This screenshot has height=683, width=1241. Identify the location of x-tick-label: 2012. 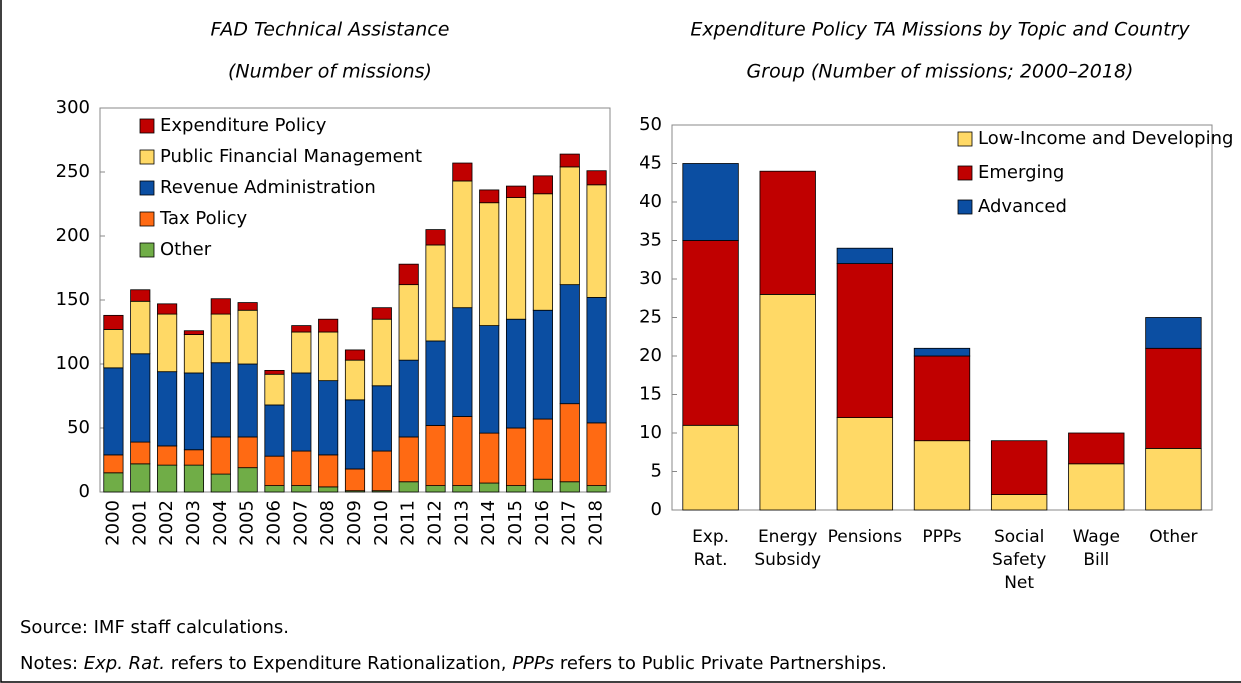
(435, 523).